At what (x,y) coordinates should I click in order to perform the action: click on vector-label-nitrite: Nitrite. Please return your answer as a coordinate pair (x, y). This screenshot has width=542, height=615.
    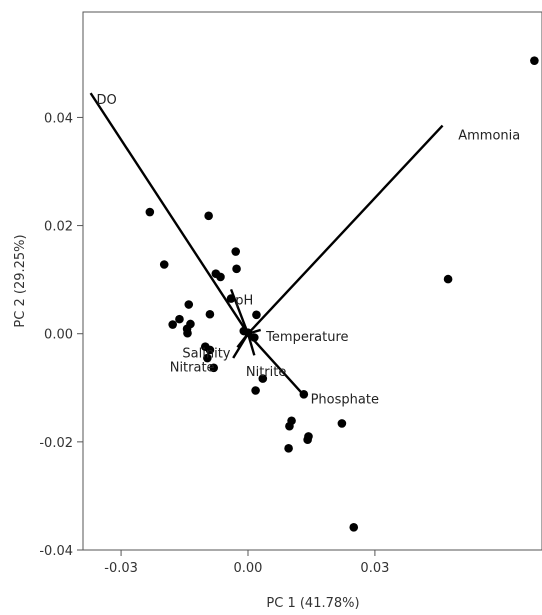
    Looking at the image, I should click on (266, 372).